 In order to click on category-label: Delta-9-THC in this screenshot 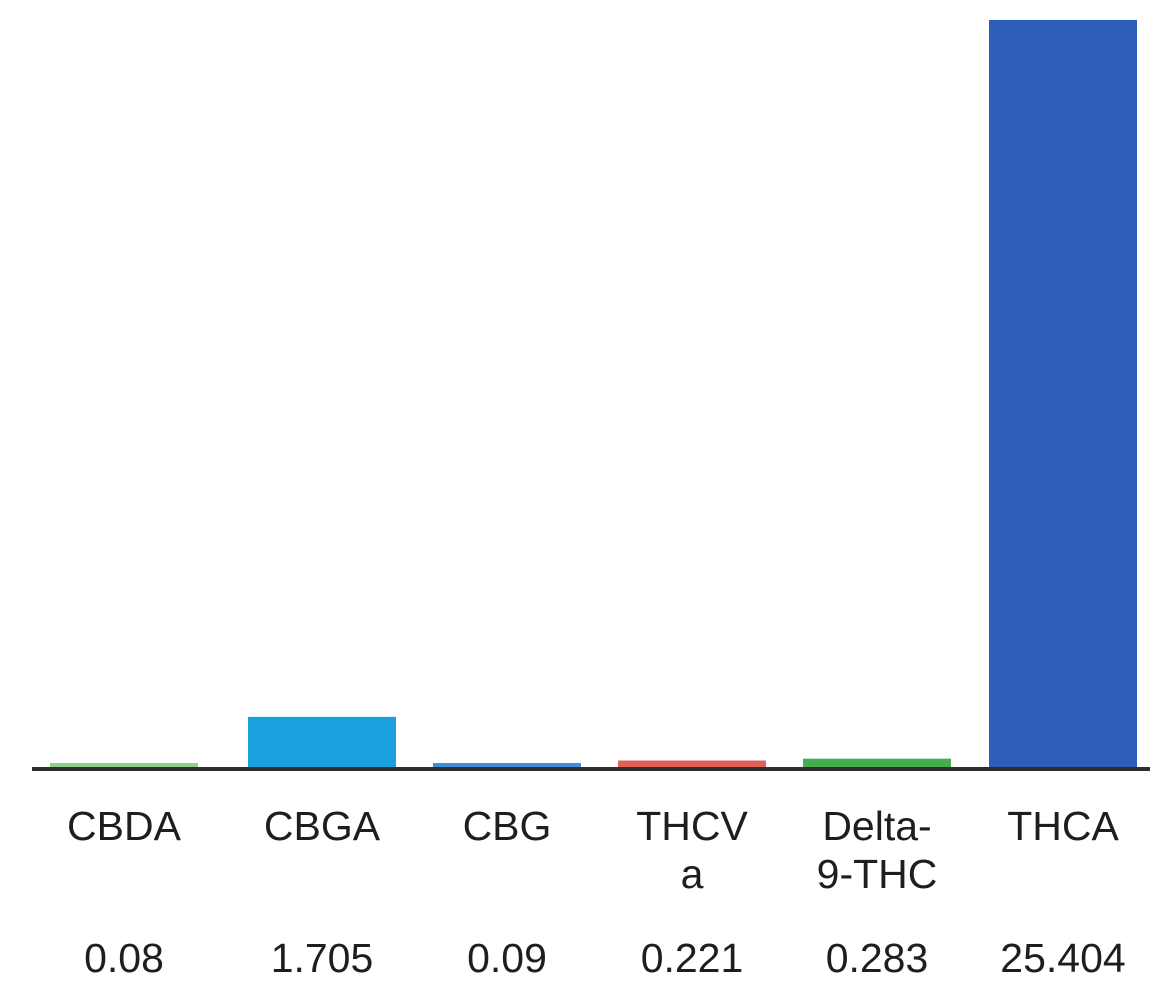, I will do `click(877, 850)`.